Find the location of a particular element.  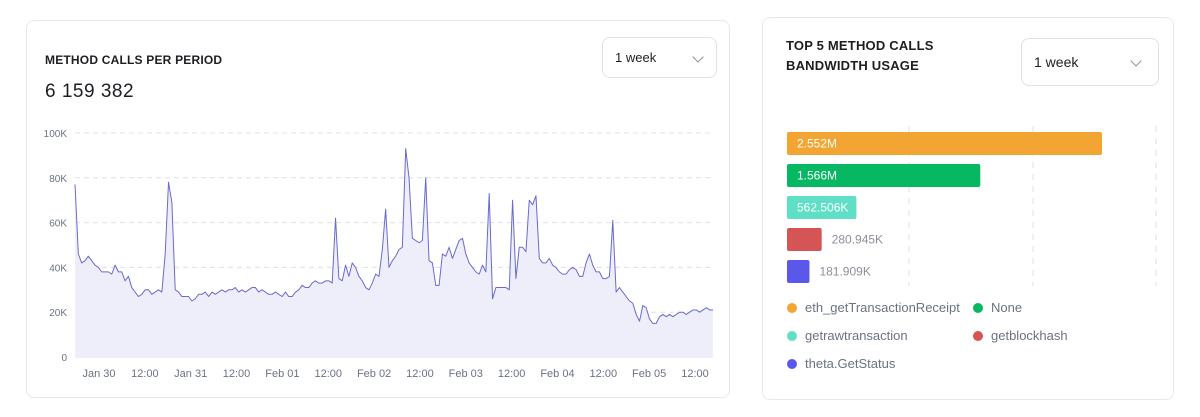

x-tick-label: Feb 04 is located at coordinates (557, 374).